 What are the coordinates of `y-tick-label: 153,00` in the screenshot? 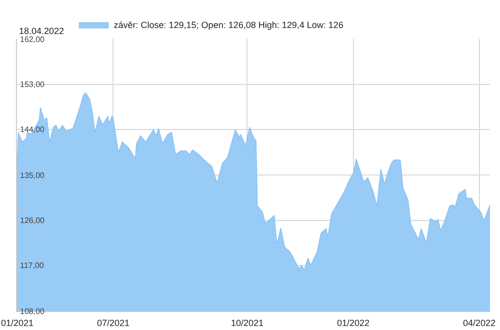 It's located at (33, 84).